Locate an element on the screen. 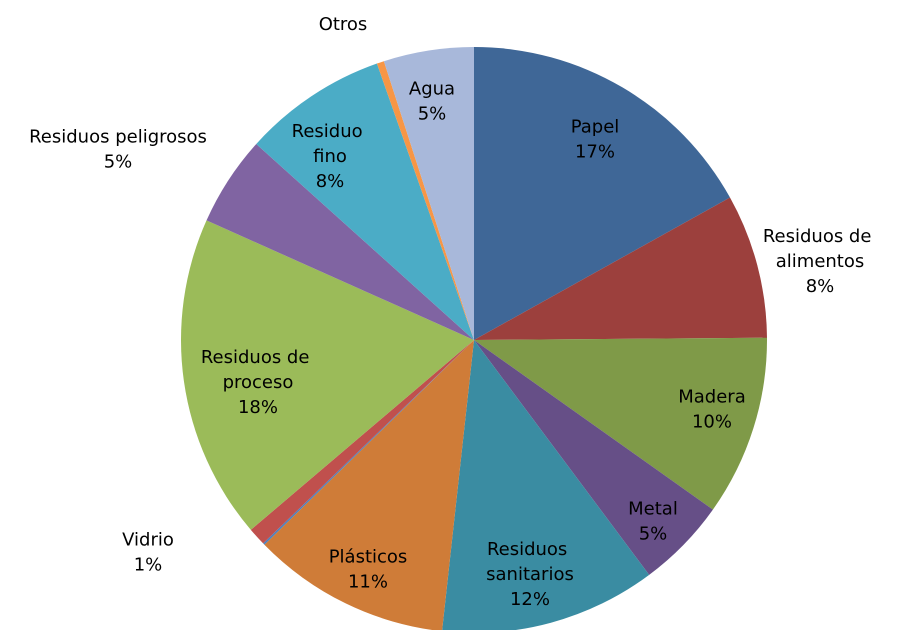  percent-label: 18% is located at coordinates (258, 407).